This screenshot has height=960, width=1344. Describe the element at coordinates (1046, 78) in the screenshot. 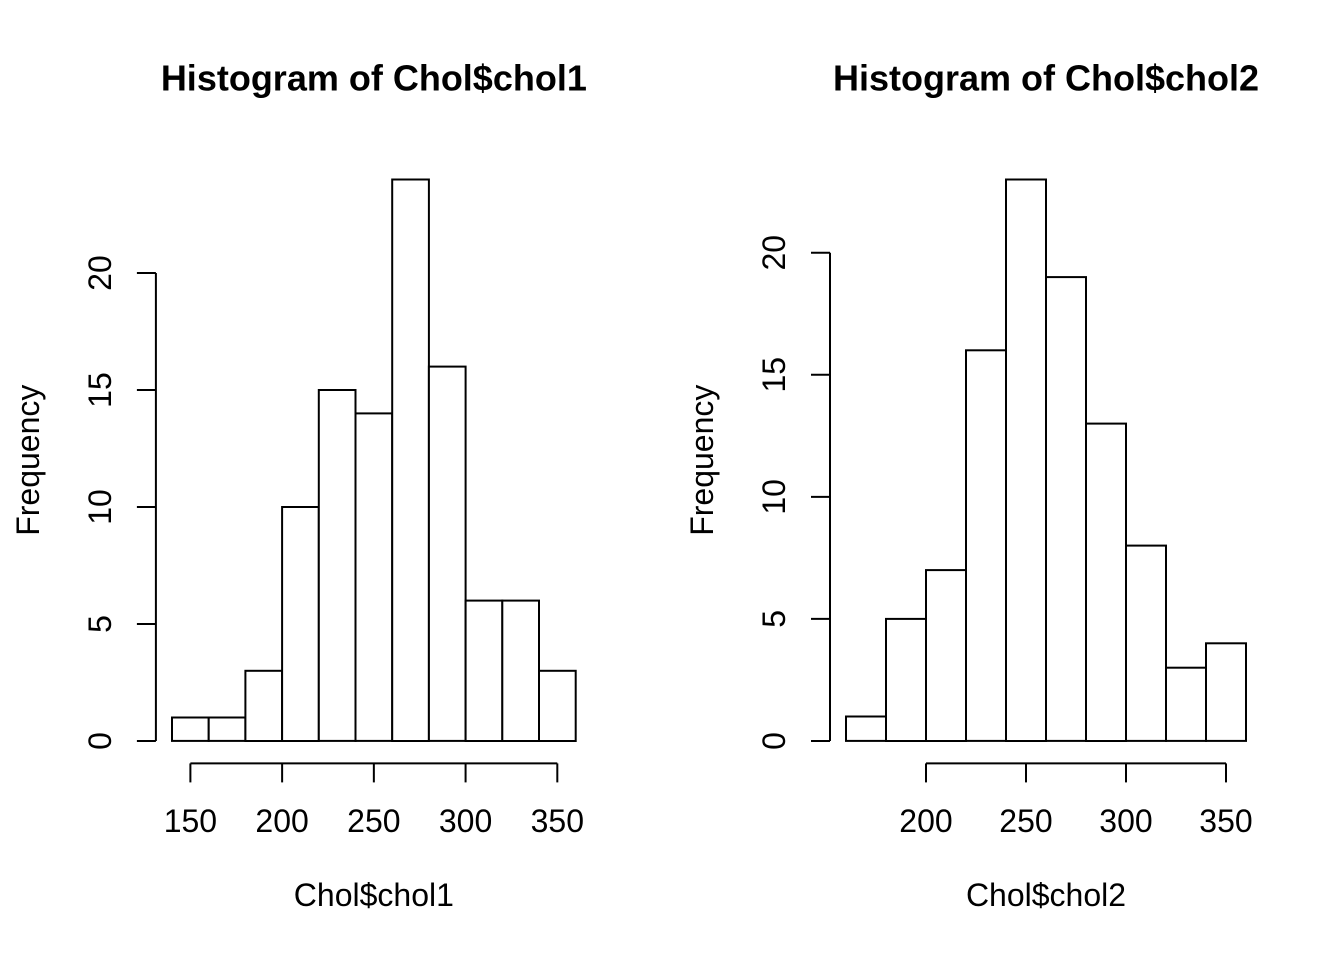

I see `chart-title: Histogram of Chol$chol2` at that location.